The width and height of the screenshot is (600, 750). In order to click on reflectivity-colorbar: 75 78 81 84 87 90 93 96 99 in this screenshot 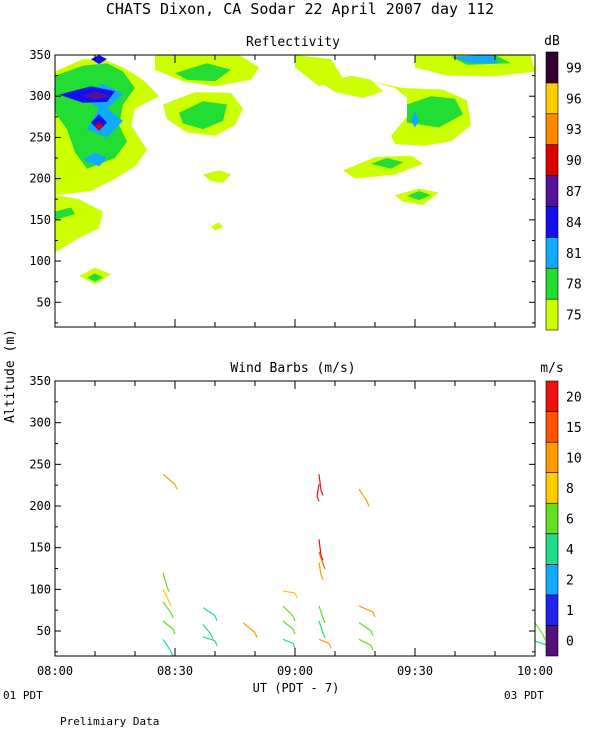, I will do `click(563, 191)`.